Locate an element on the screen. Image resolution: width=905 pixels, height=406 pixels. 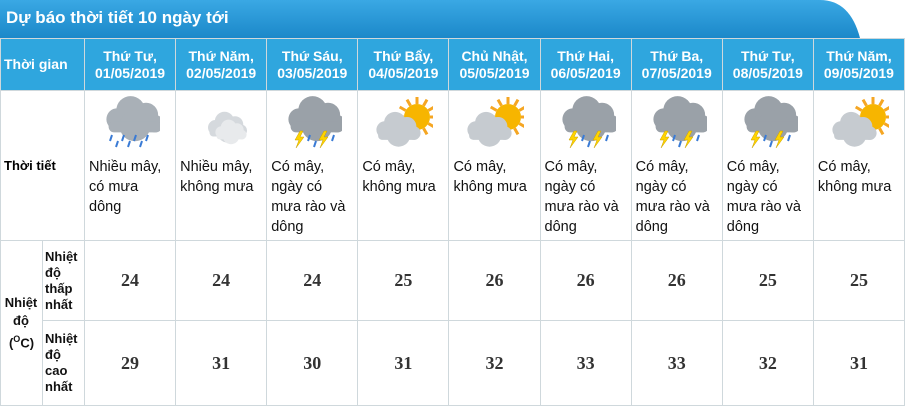
day-header: Thứ Bẩy, 04/05/2019 is located at coordinates (403, 64).